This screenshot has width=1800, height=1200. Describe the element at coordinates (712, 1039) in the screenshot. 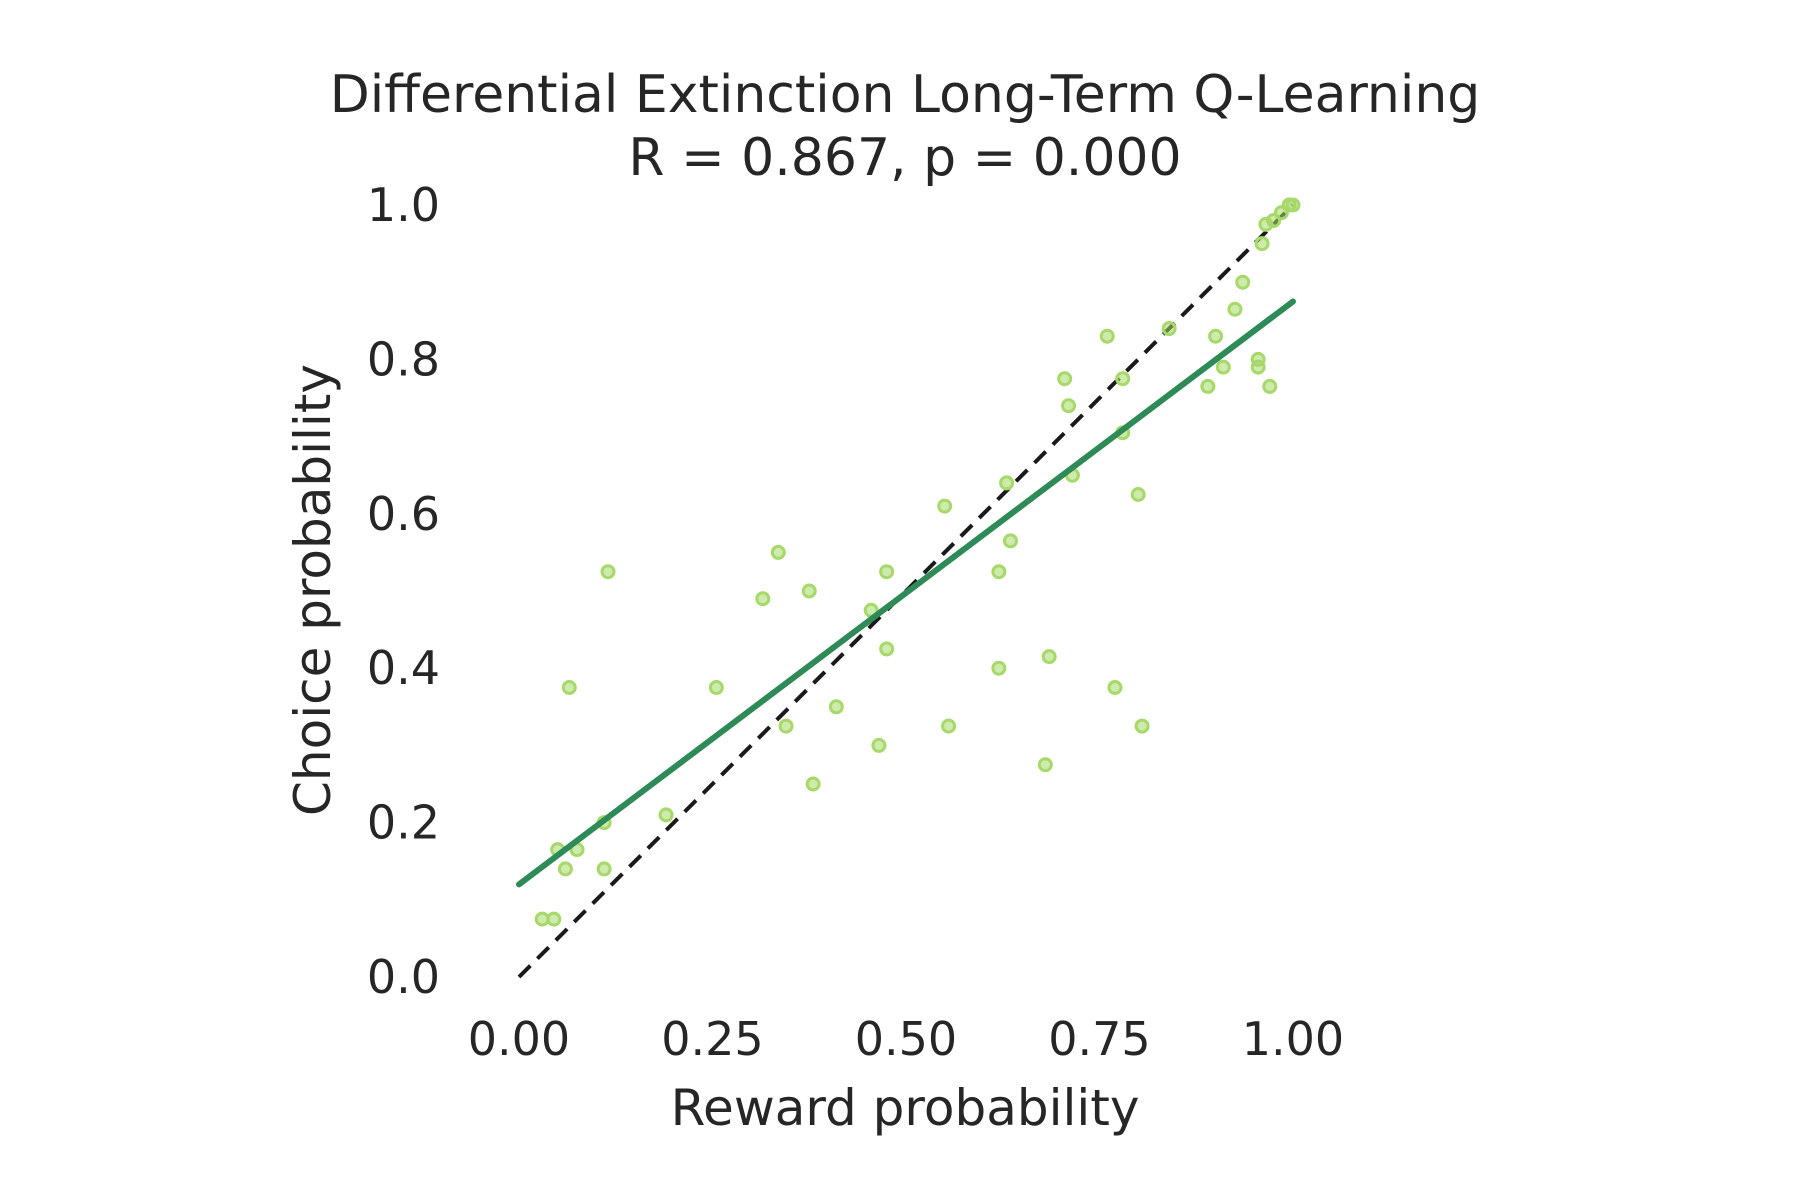

I see `x-tick-label: 0.25` at that location.